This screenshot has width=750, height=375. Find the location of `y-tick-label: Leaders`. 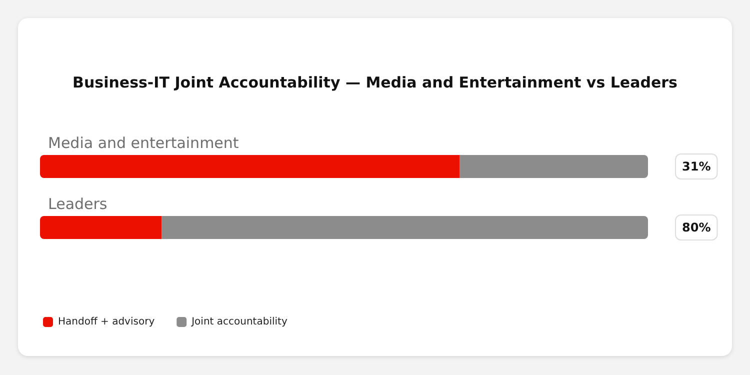

y-tick-label: Leaders is located at coordinates (78, 204).